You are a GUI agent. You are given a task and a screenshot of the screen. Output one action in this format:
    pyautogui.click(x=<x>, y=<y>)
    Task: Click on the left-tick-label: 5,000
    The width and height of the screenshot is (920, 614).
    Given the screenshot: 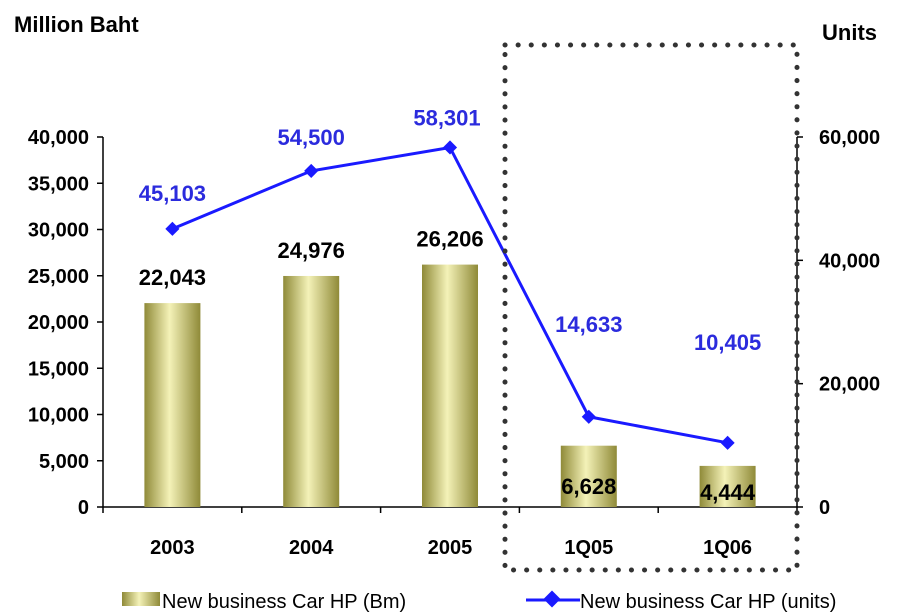 What is the action you would take?
    pyautogui.click(x=64, y=462)
    